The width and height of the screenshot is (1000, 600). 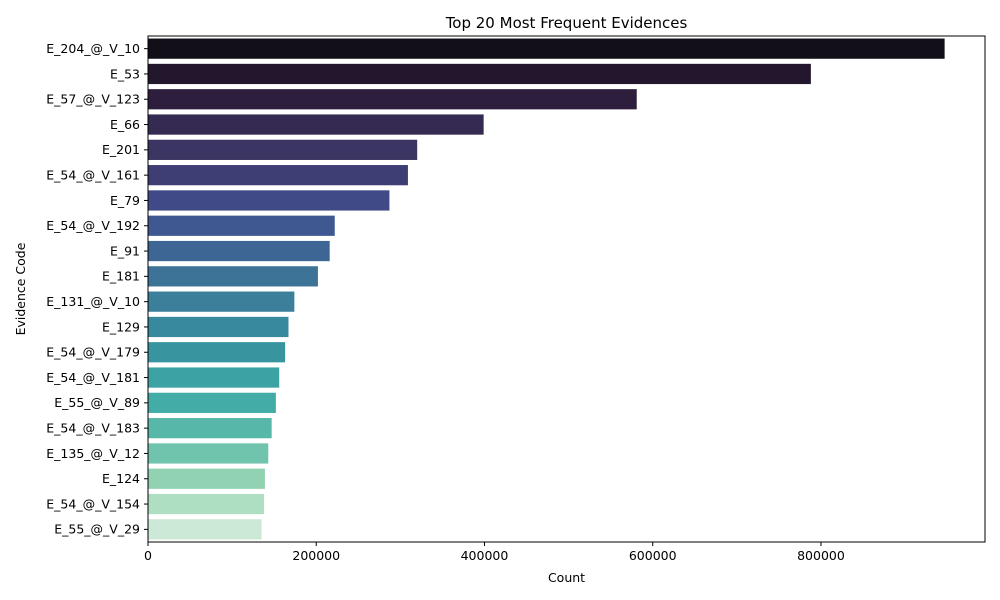 What do you see at coordinates (93, 453) in the screenshot?
I see `y-tick-label: E_135_@_V_12` at bounding box center [93, 453].